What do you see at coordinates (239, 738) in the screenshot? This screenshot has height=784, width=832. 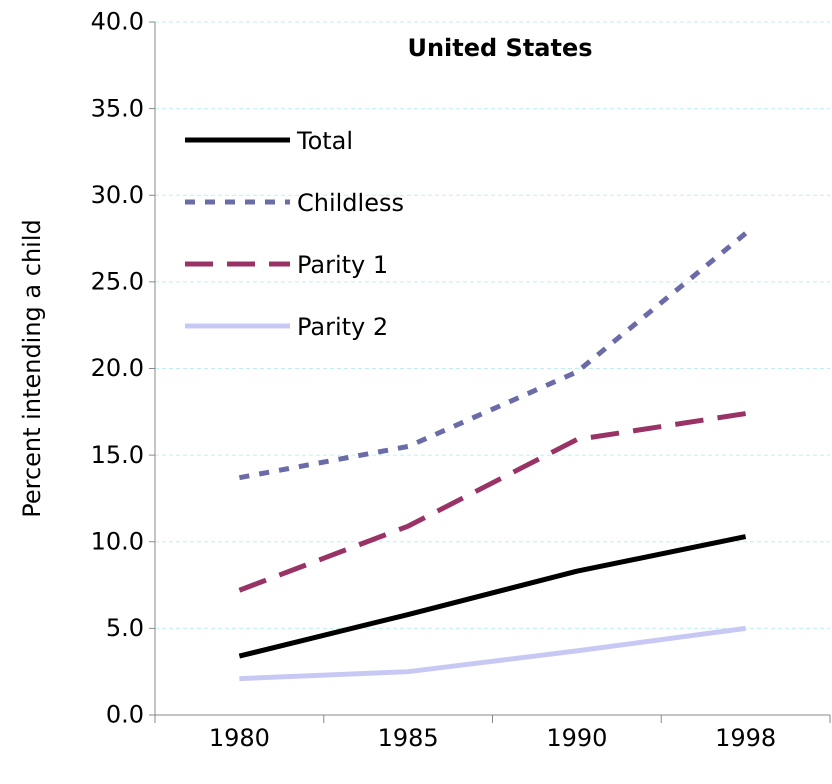 I see `x-tick-label: 1980` at bounding box center [239, 738].